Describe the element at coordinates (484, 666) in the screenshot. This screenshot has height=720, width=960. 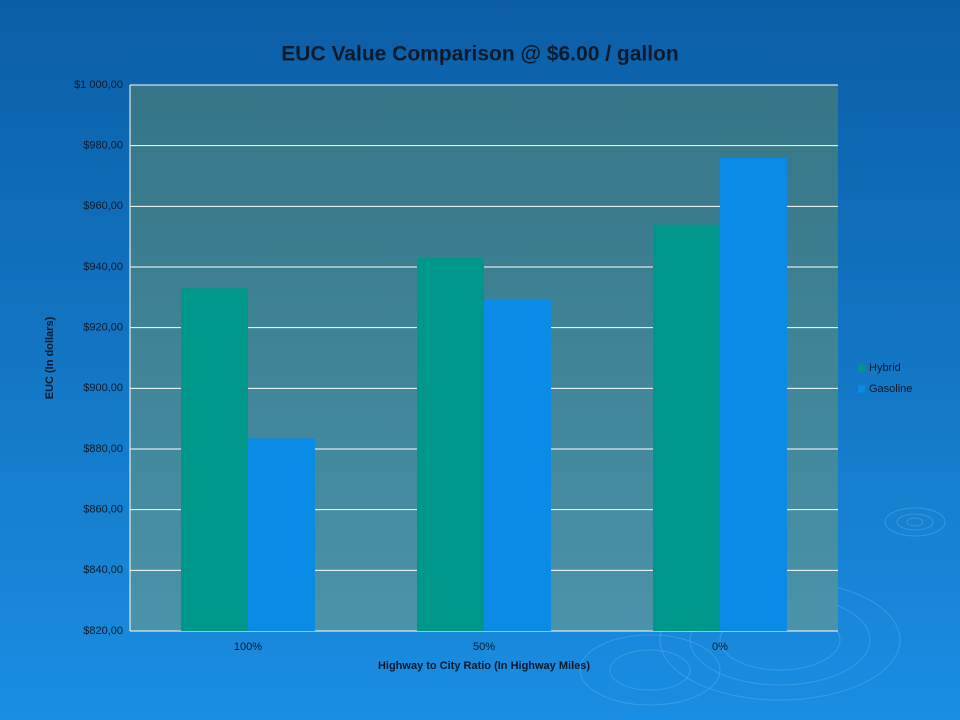
I see `x-axis-title: Highway to City Ratio (In Highway Miles)` at that location.